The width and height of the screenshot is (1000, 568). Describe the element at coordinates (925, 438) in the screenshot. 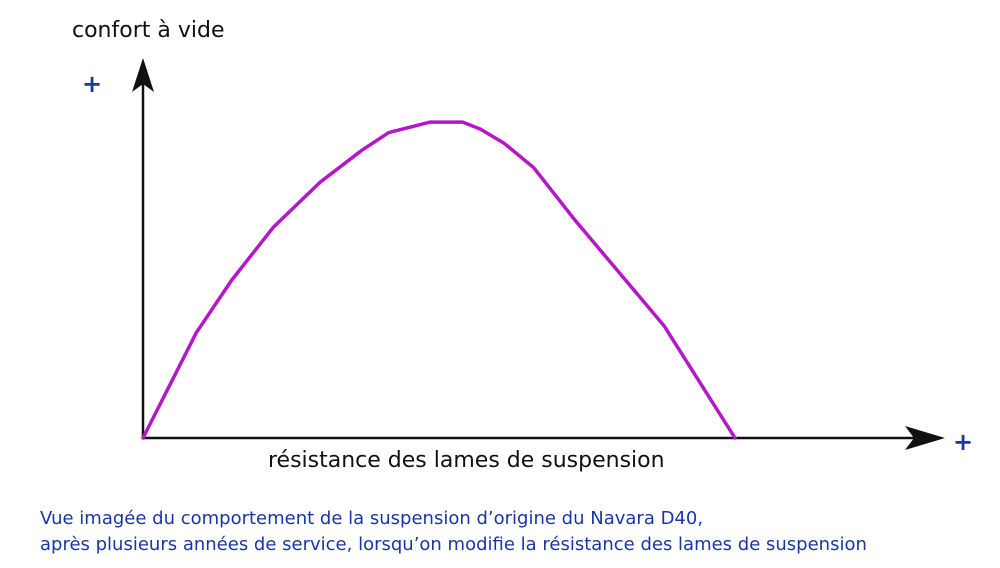

I see `x-axis-arrowhead` at that location.